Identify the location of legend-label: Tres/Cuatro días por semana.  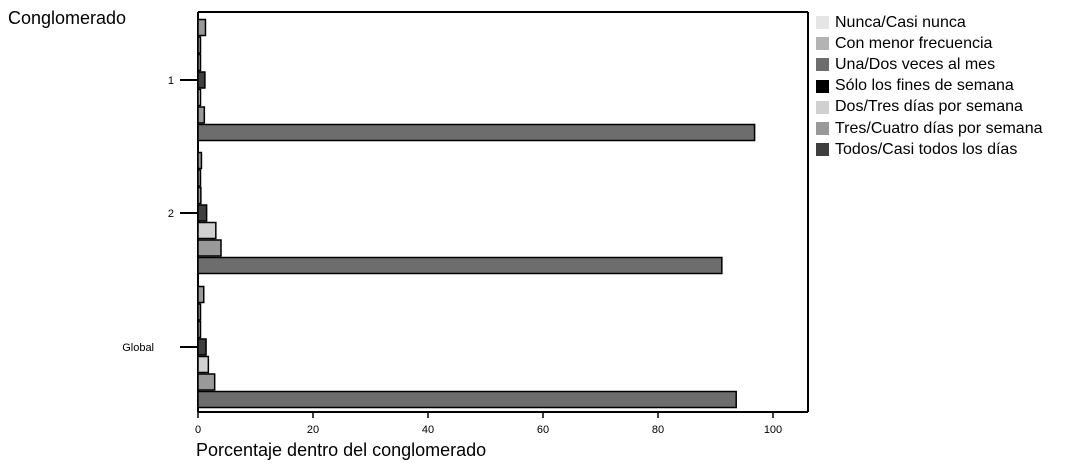
(939, 128).